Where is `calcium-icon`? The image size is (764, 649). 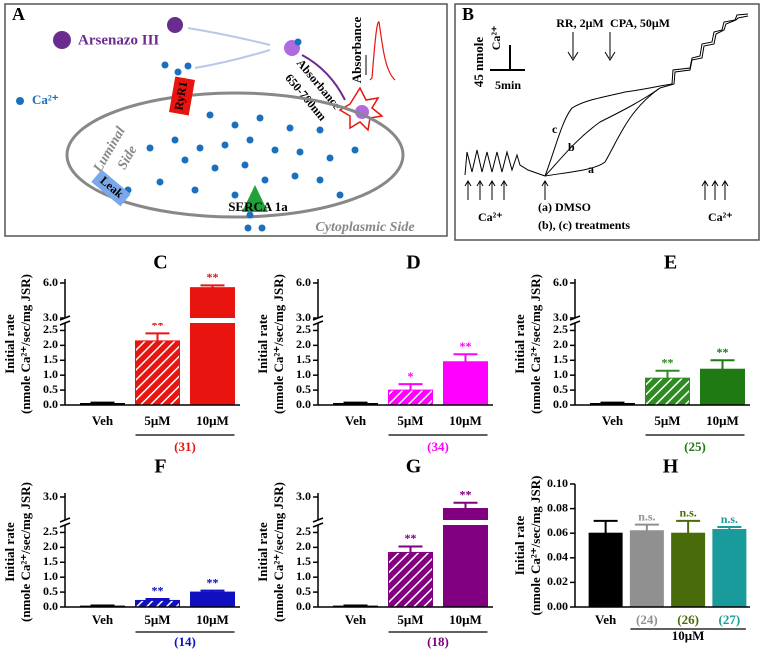 calcium-icon is located at coordinates (20, 101).